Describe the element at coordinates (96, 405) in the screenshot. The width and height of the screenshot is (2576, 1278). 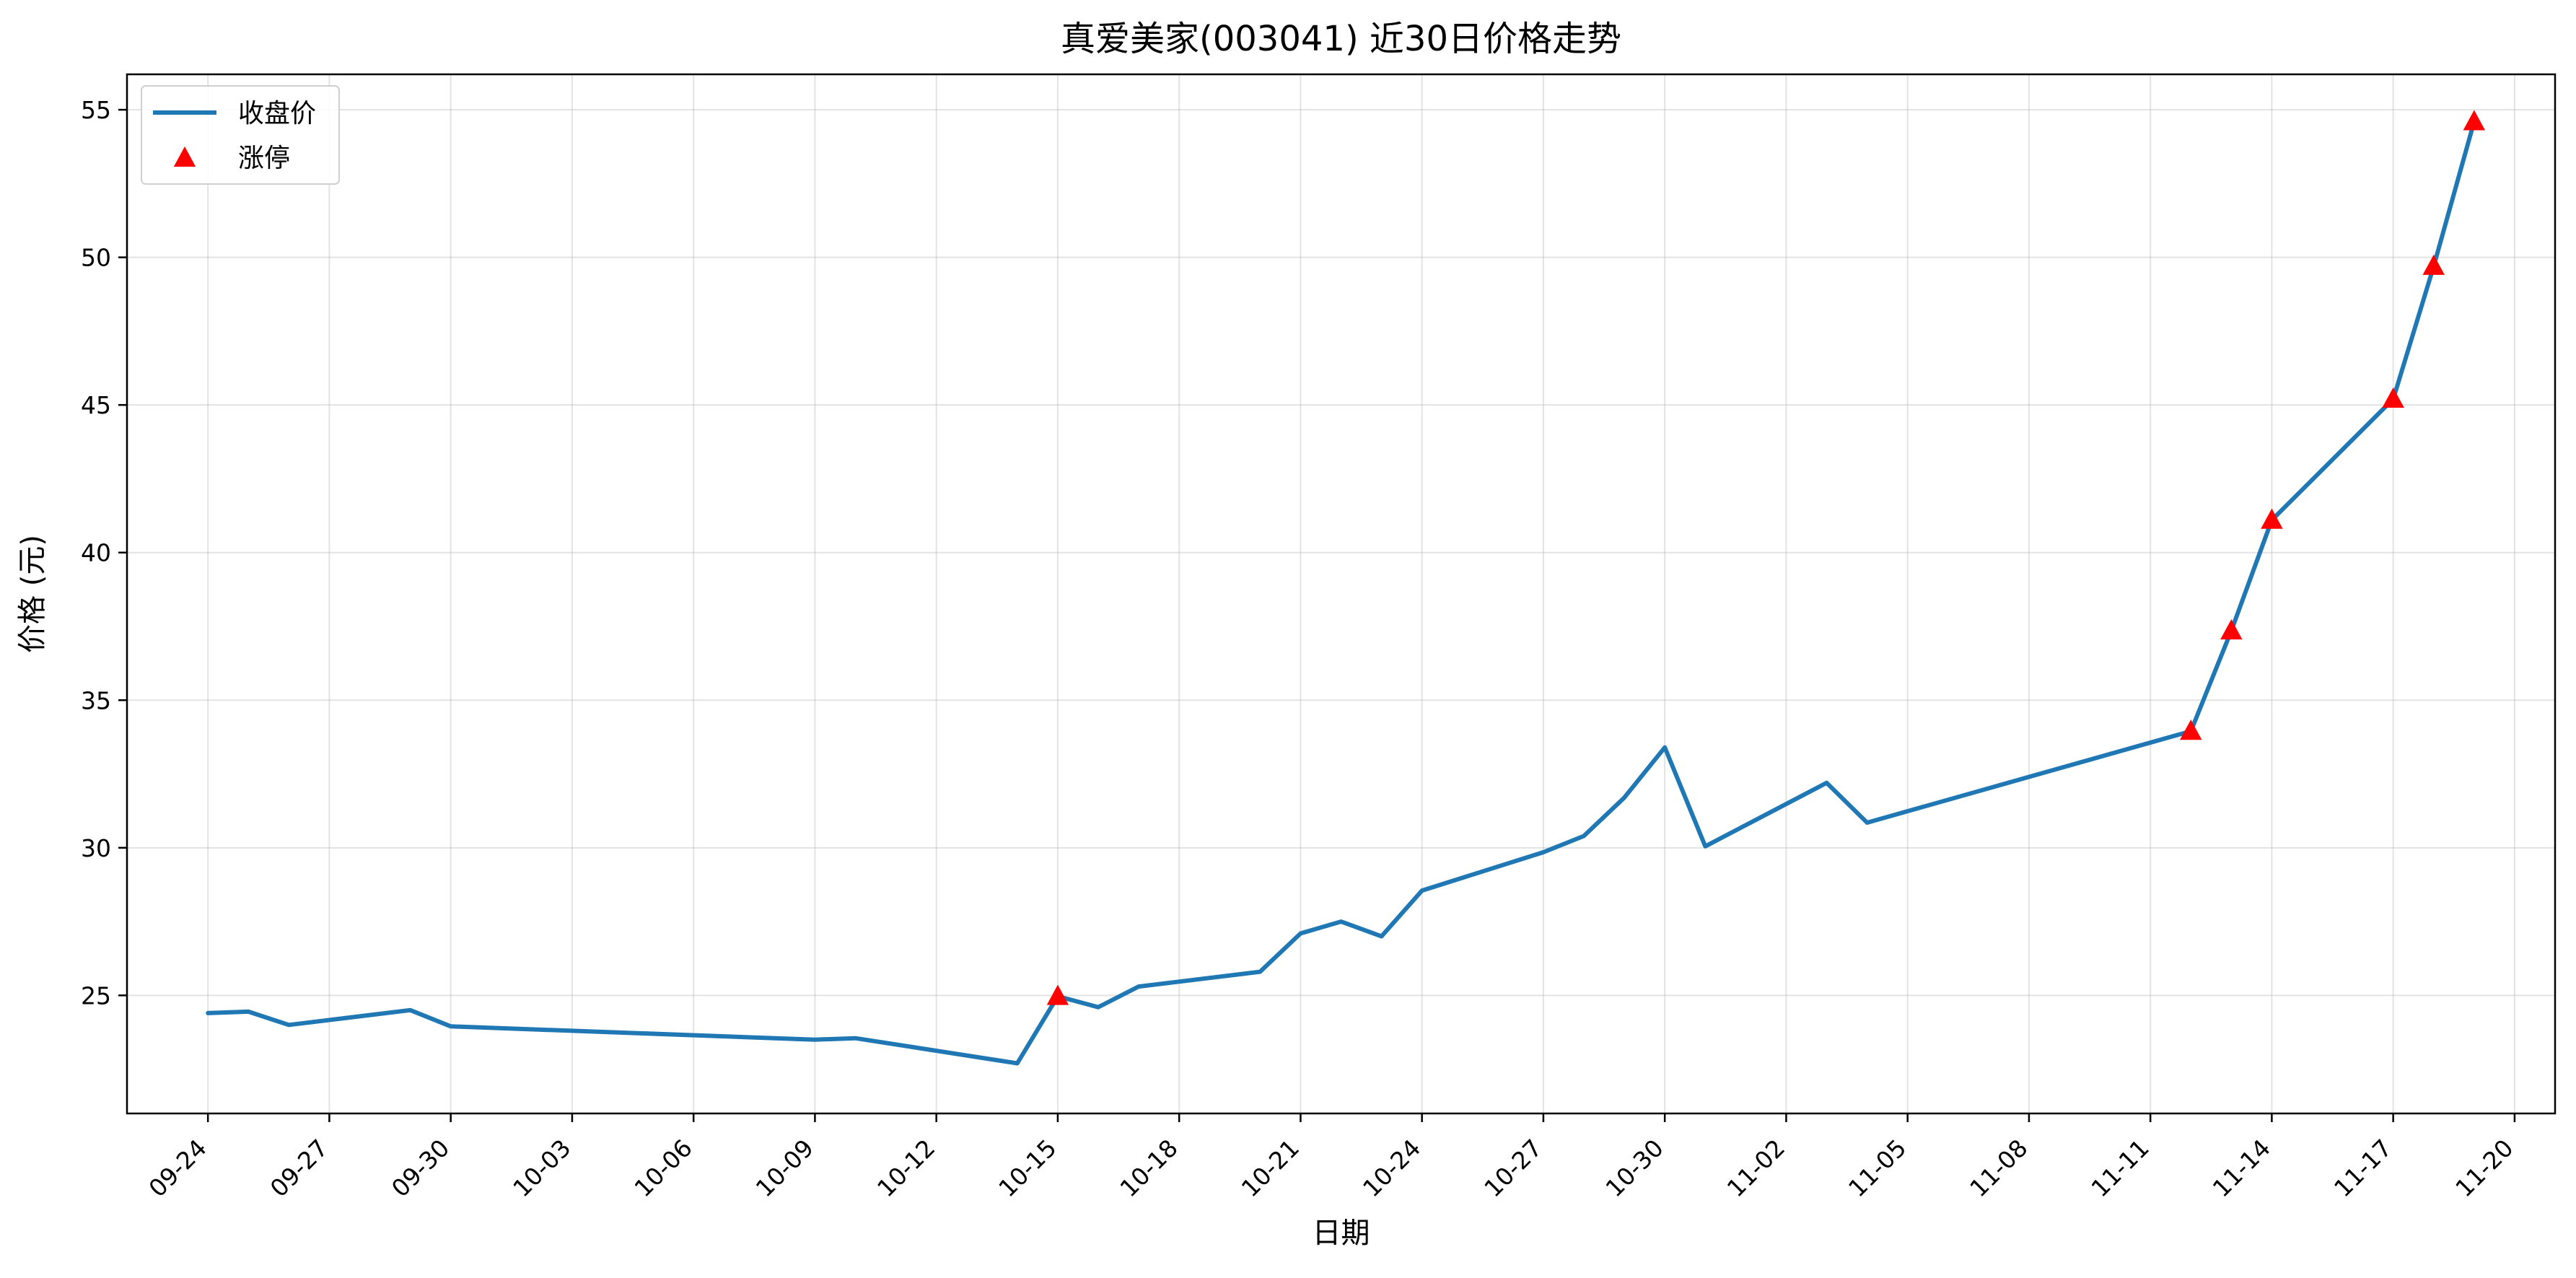
I see `y-tick-label: 45` at that location.